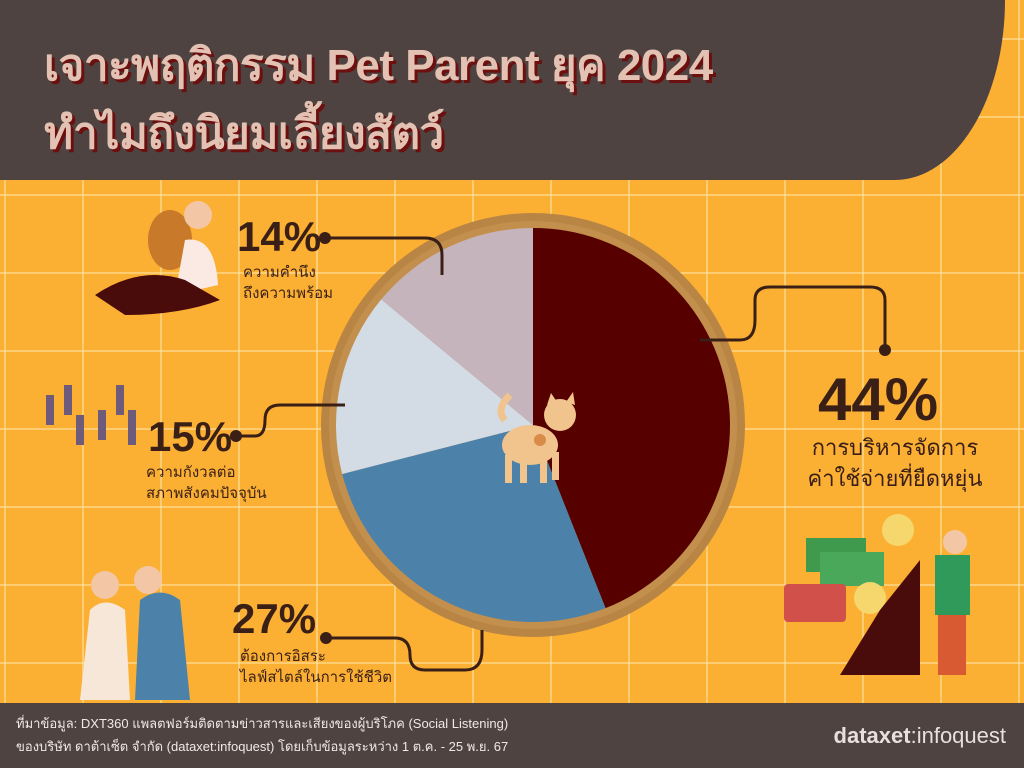 The height and width of the screenshot is (768, 1024). Describe the element at coordinates (206, 493) in the screenshot. I see `caption-15-line2: สภาพสังคมปัจจุบัน` at that location.